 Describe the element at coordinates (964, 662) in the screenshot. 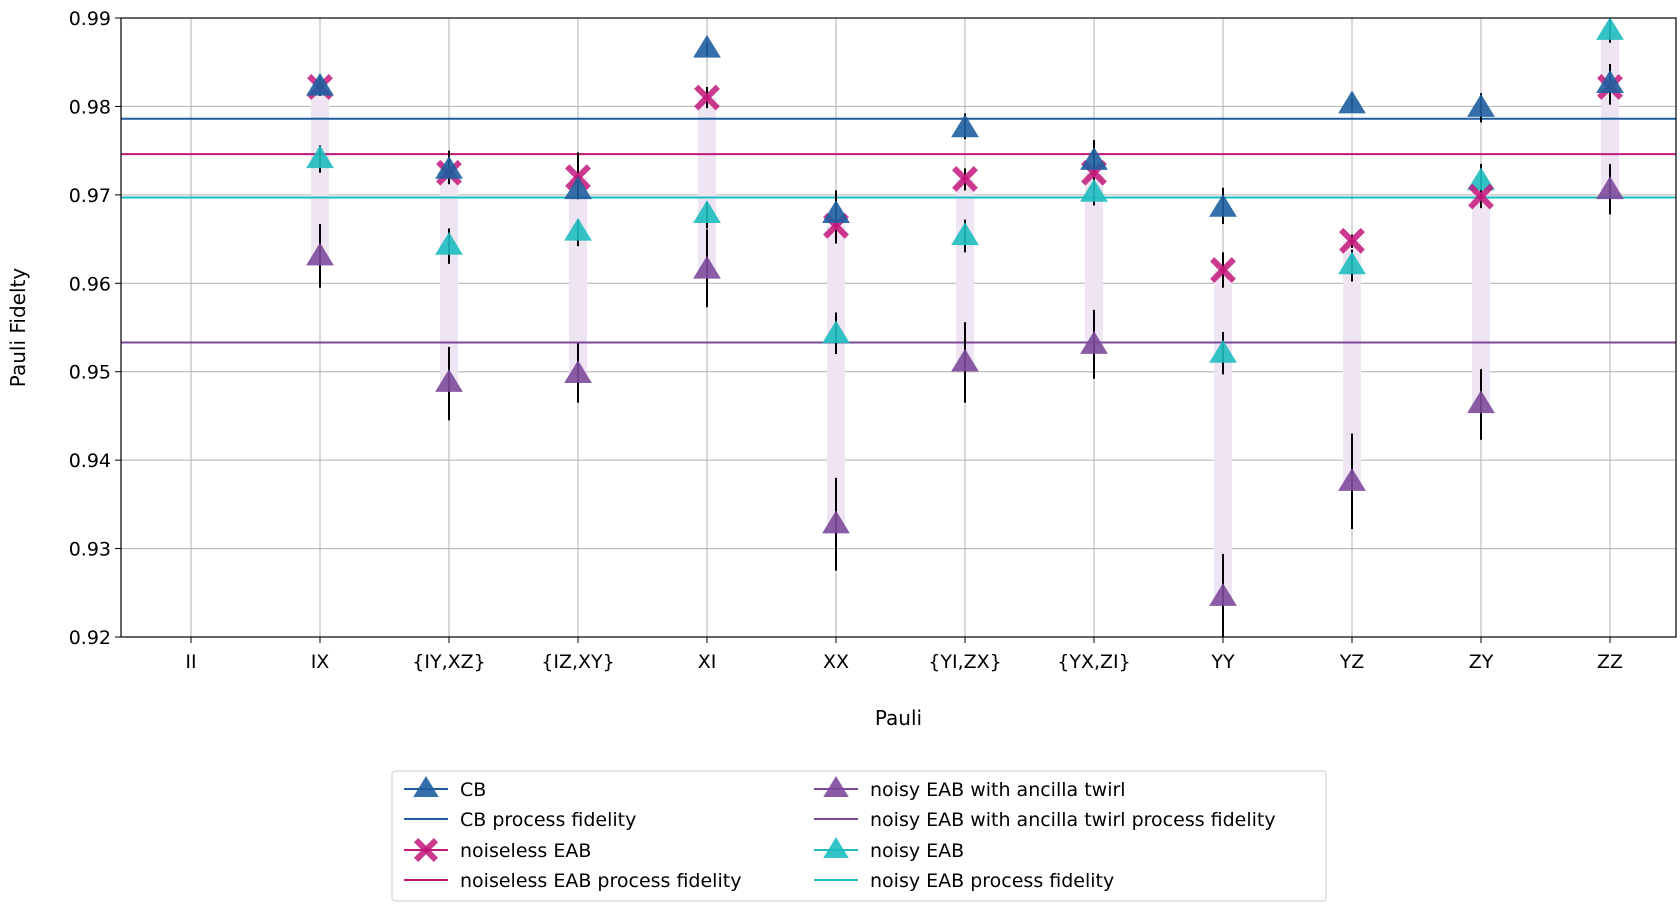

I see `x-tick-label: {YI,ZX}` at that location.